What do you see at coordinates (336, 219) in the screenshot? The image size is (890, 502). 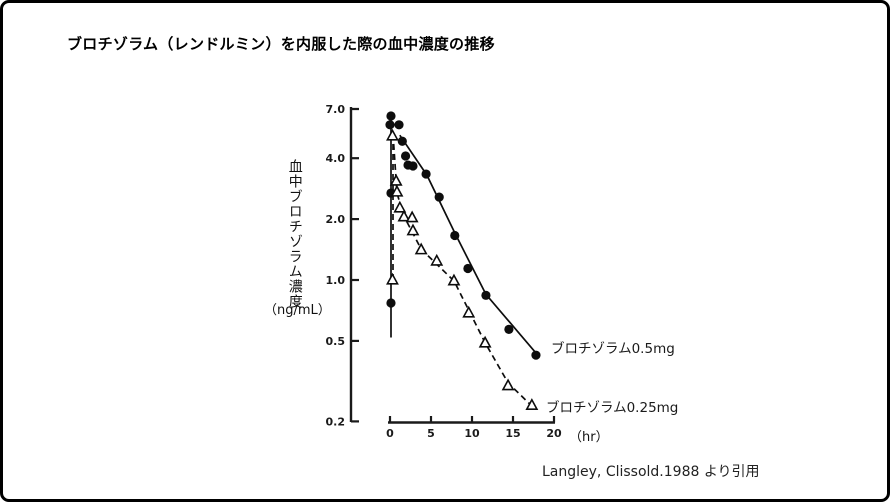 I see `y-tick-label: 2.0` at bounding box center [336, 219].